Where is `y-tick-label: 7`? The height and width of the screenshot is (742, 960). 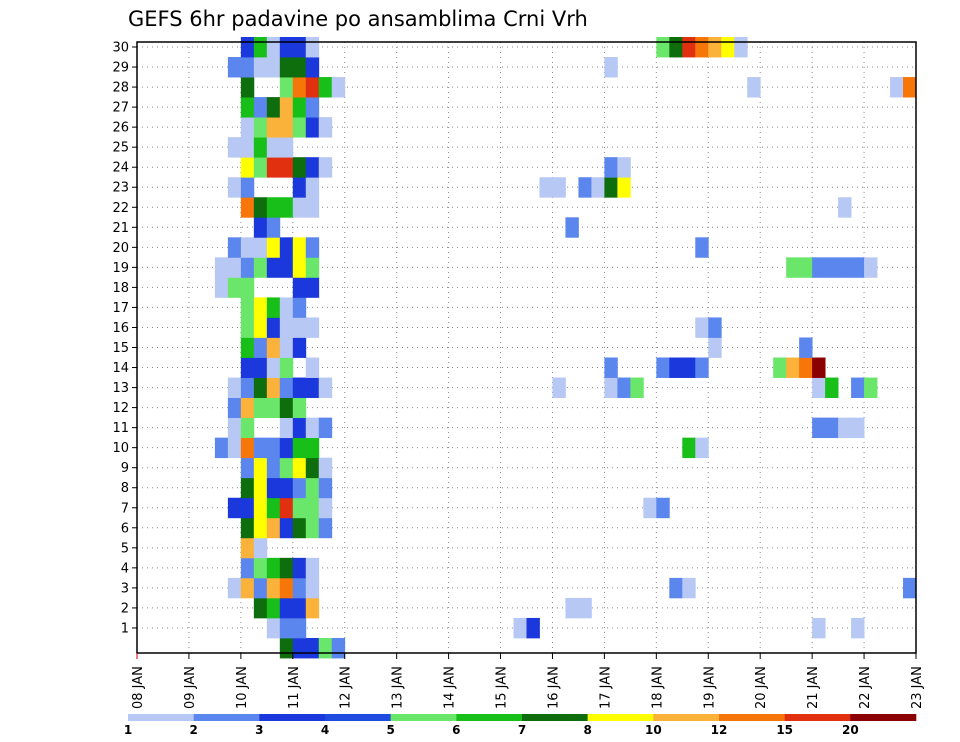
y-tick-label: 7 is located at coordinates (125, 508).